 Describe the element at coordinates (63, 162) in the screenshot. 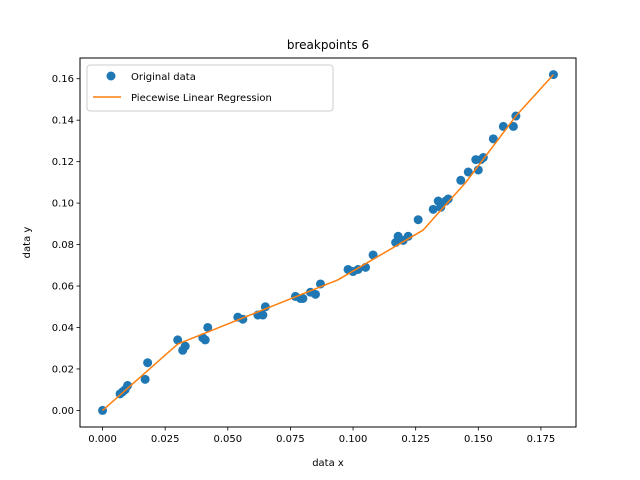

I see `y-tick-label: 0.12` at that location.